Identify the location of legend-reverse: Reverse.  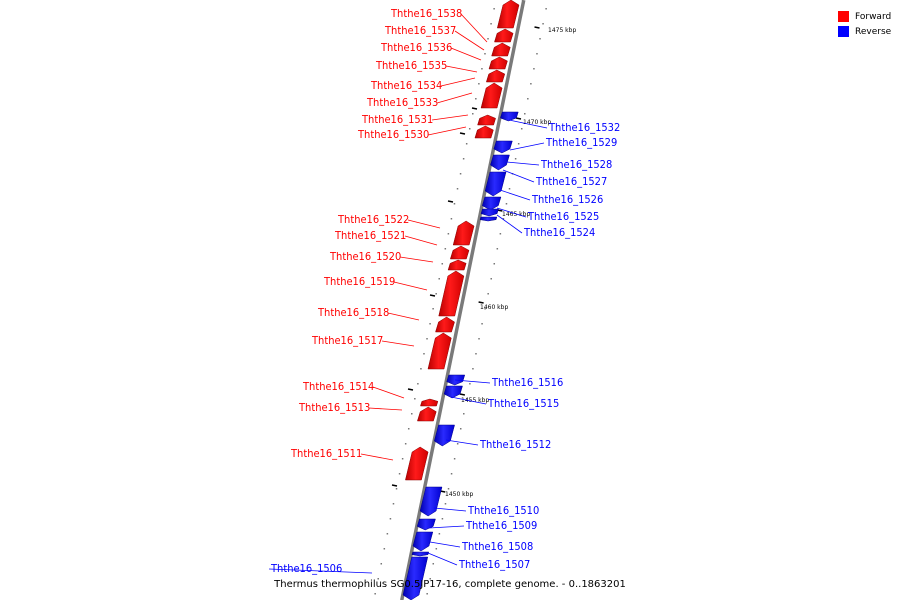
(864, 31).